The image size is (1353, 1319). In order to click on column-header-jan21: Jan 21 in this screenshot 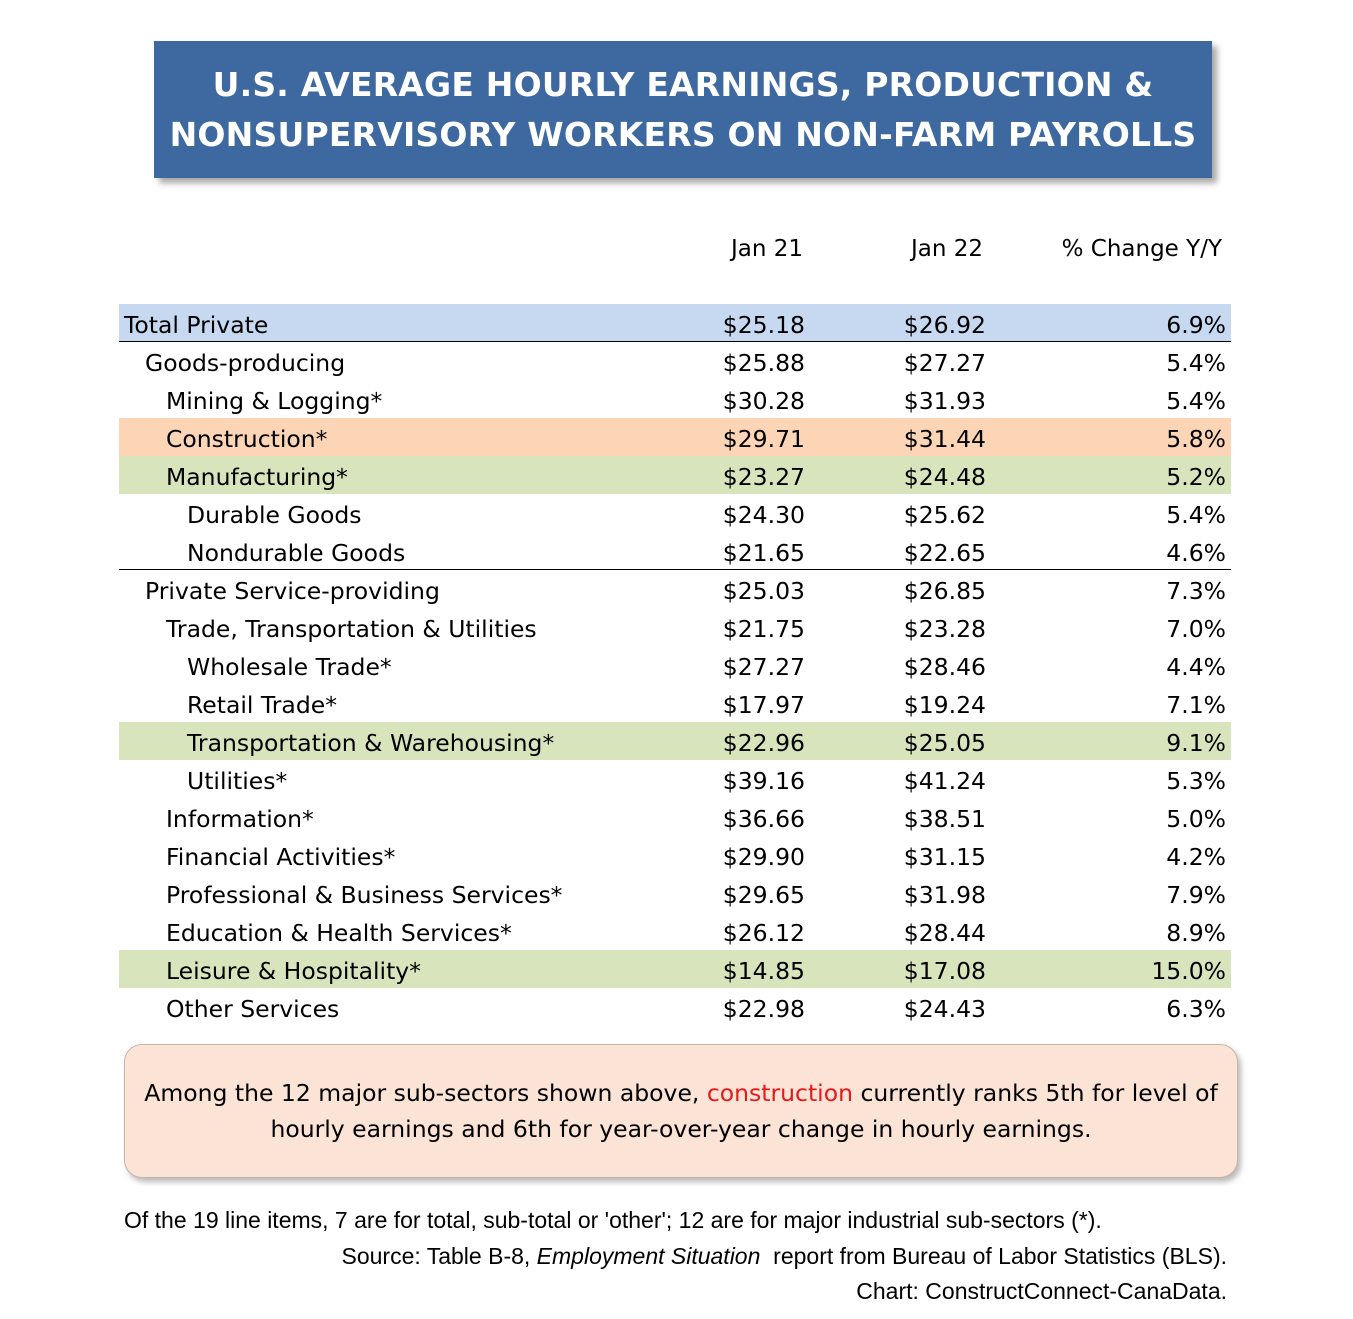, I will do `click(767, 249)`.